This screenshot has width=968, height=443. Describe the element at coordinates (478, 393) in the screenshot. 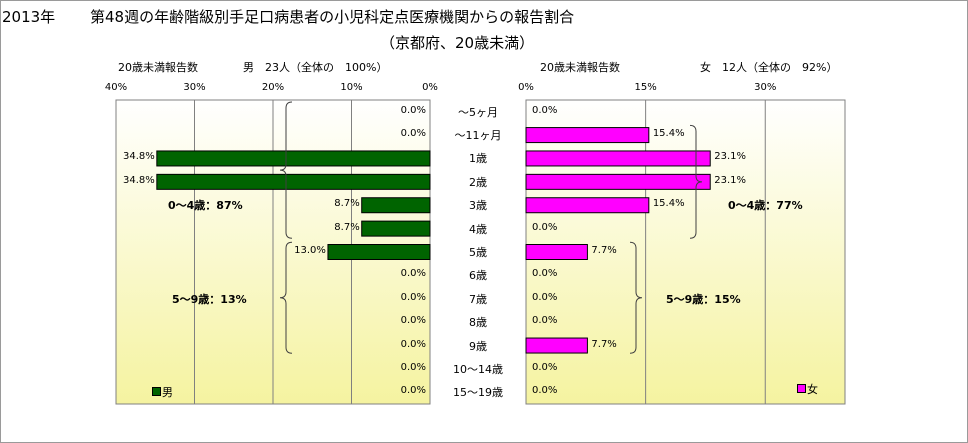

I see `age-category-label: 15～19歳` at that location.